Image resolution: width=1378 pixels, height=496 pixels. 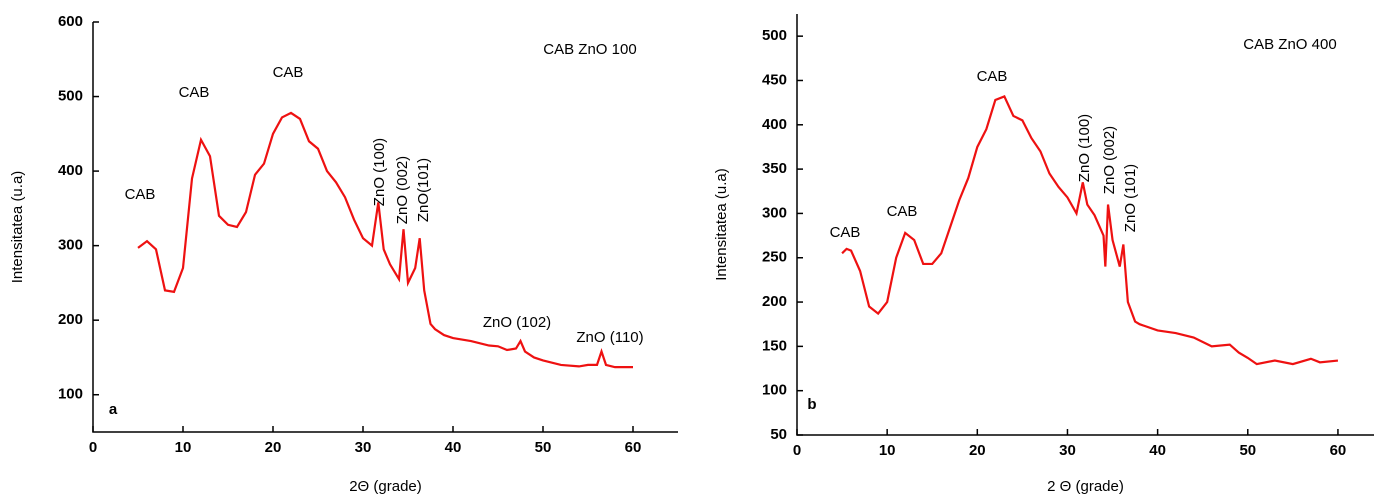 What do you see at coordinates (811, 404) in the screenshot?
I see `annotation: b` at bounding box center [811, 404].